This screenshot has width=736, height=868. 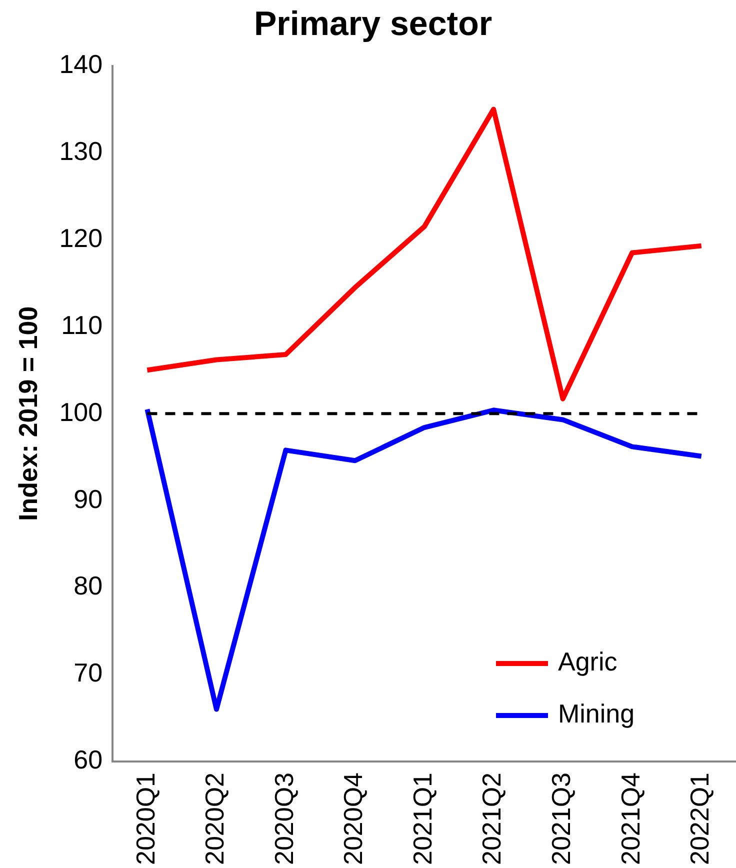 What do you see at coordinates (699, 819) in the screenshot?
I see `x-tick-label: 2022Q1` at bounding box center [699, 819].